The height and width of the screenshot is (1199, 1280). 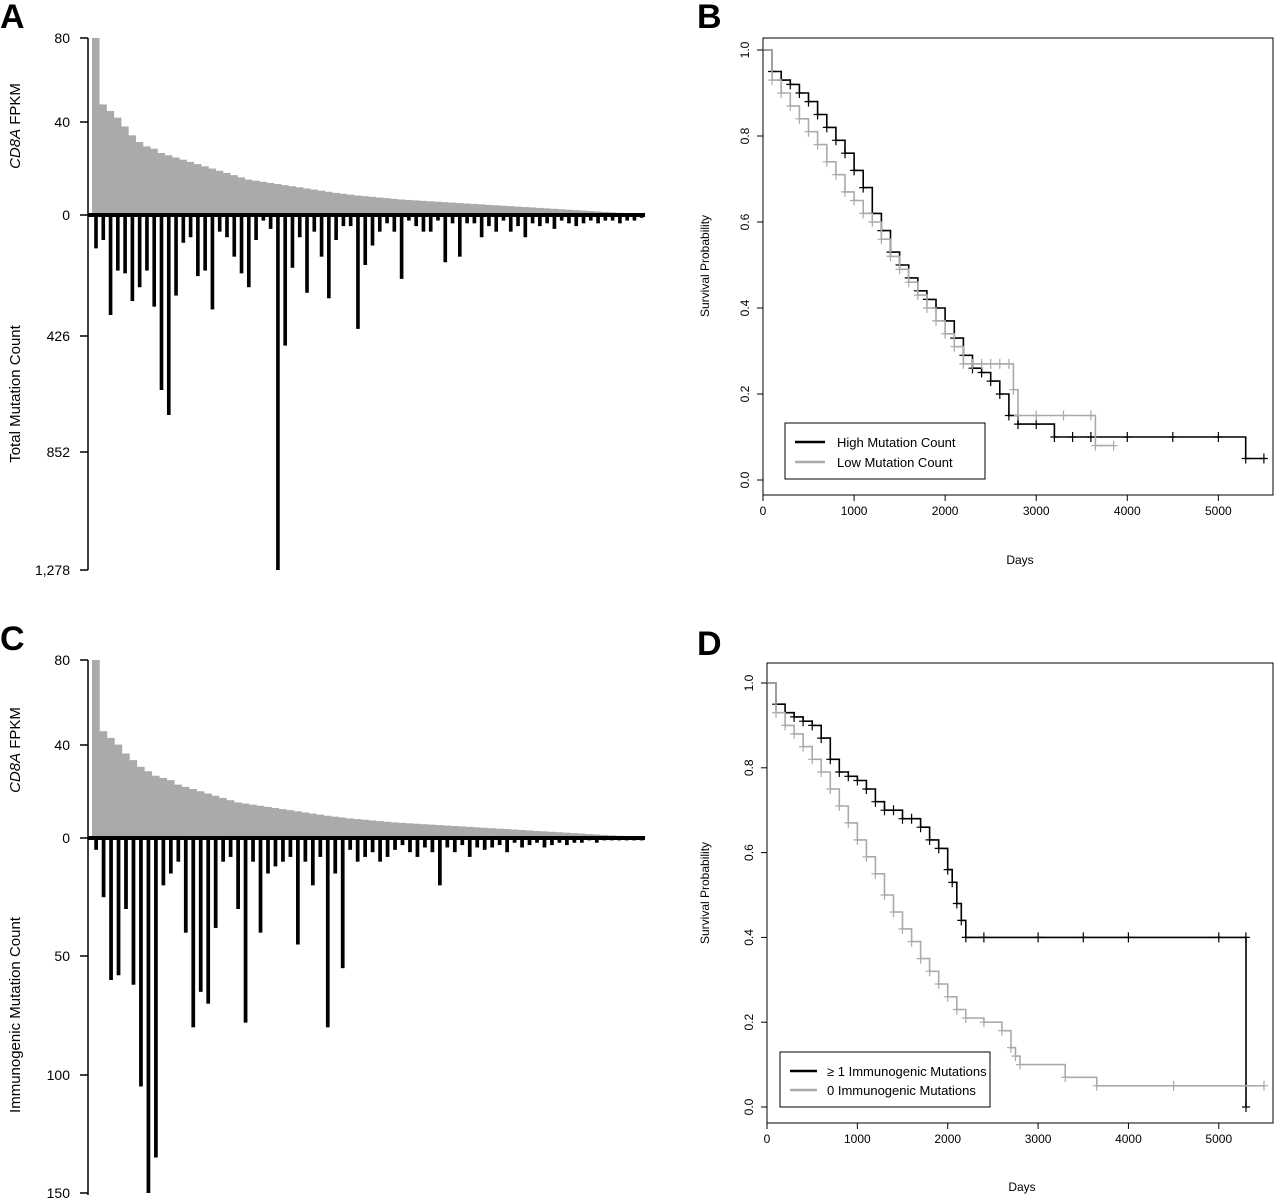 I want to click on panel-b-ytick-label: 1.0, so click(x=745, y=49).